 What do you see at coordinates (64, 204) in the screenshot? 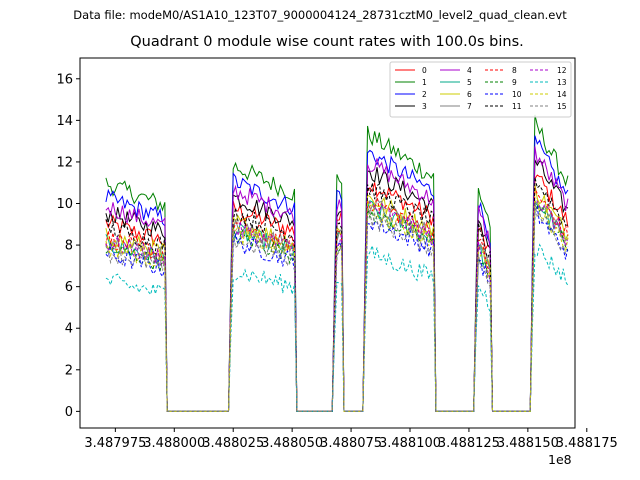
I see `y-tick-label-10: 10` at bounding box center [64, 204].